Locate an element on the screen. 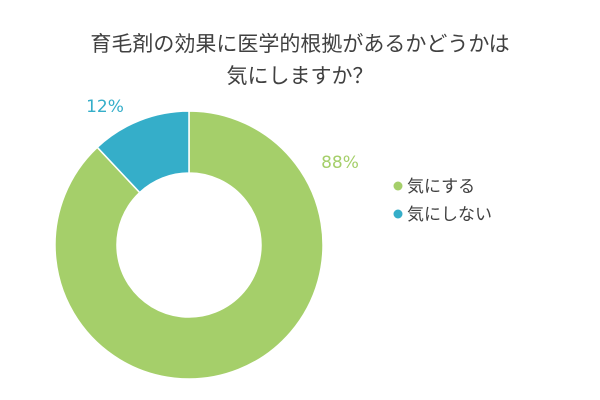 Image resolution: width=600 pixels, height=400 pixels. chart-title-line-1: 育毛剤の効果に医学的根拠があるかどうかは is located at coordinates (300, 44).